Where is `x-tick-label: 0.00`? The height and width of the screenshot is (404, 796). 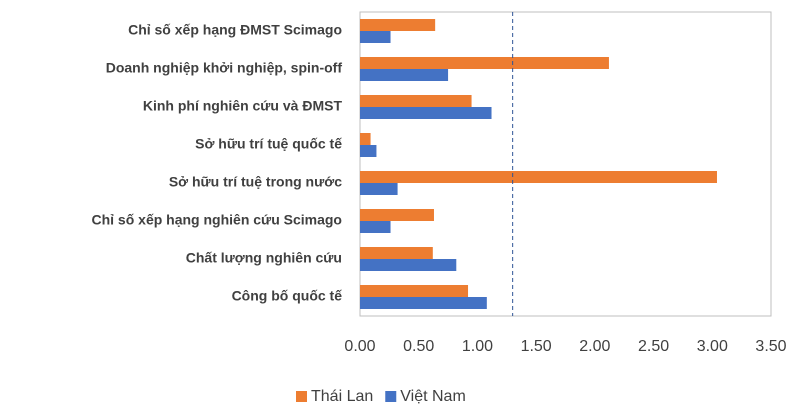 x-tick-label: 0.00 is located at coordinates (359, 346).